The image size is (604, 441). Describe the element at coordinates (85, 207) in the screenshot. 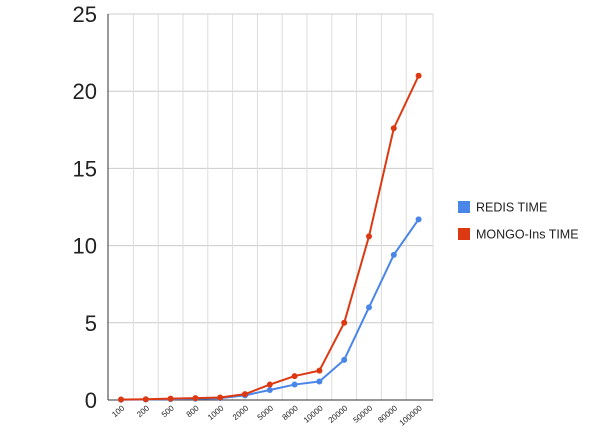

I see `y-axis-tick-labels: 0 5 10 15 20 25` at that location.